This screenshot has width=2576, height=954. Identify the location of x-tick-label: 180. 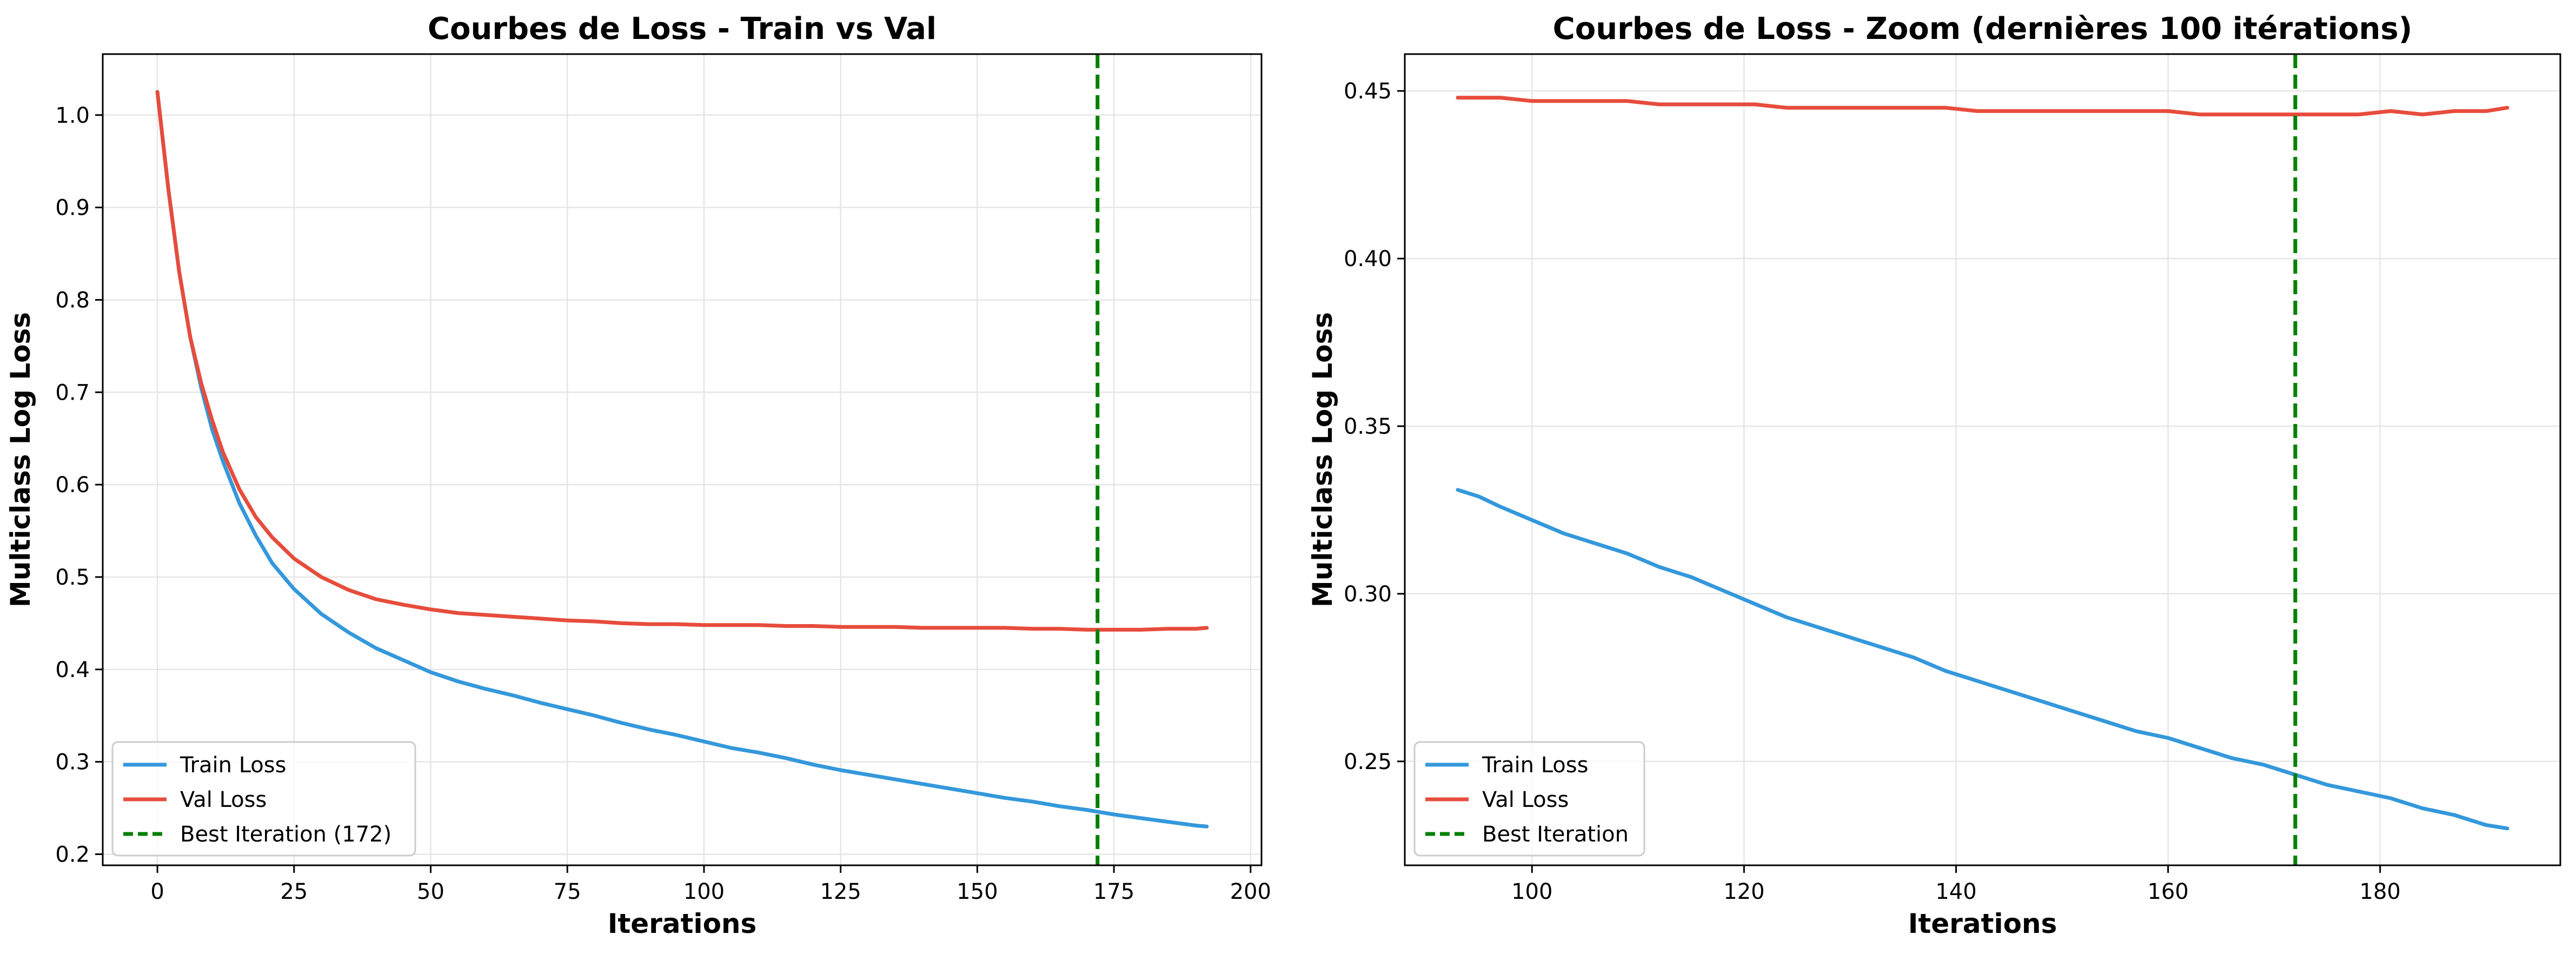
(2380, 892).